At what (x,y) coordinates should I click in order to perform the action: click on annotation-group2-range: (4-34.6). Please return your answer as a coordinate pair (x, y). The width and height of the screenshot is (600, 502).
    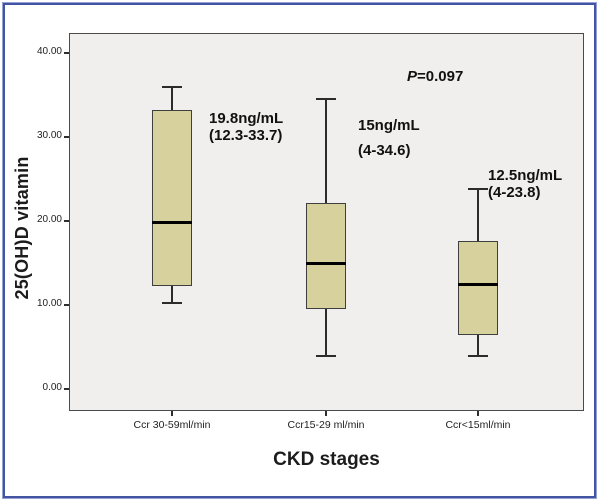
    Looking at the image, I should click on (384, 150).